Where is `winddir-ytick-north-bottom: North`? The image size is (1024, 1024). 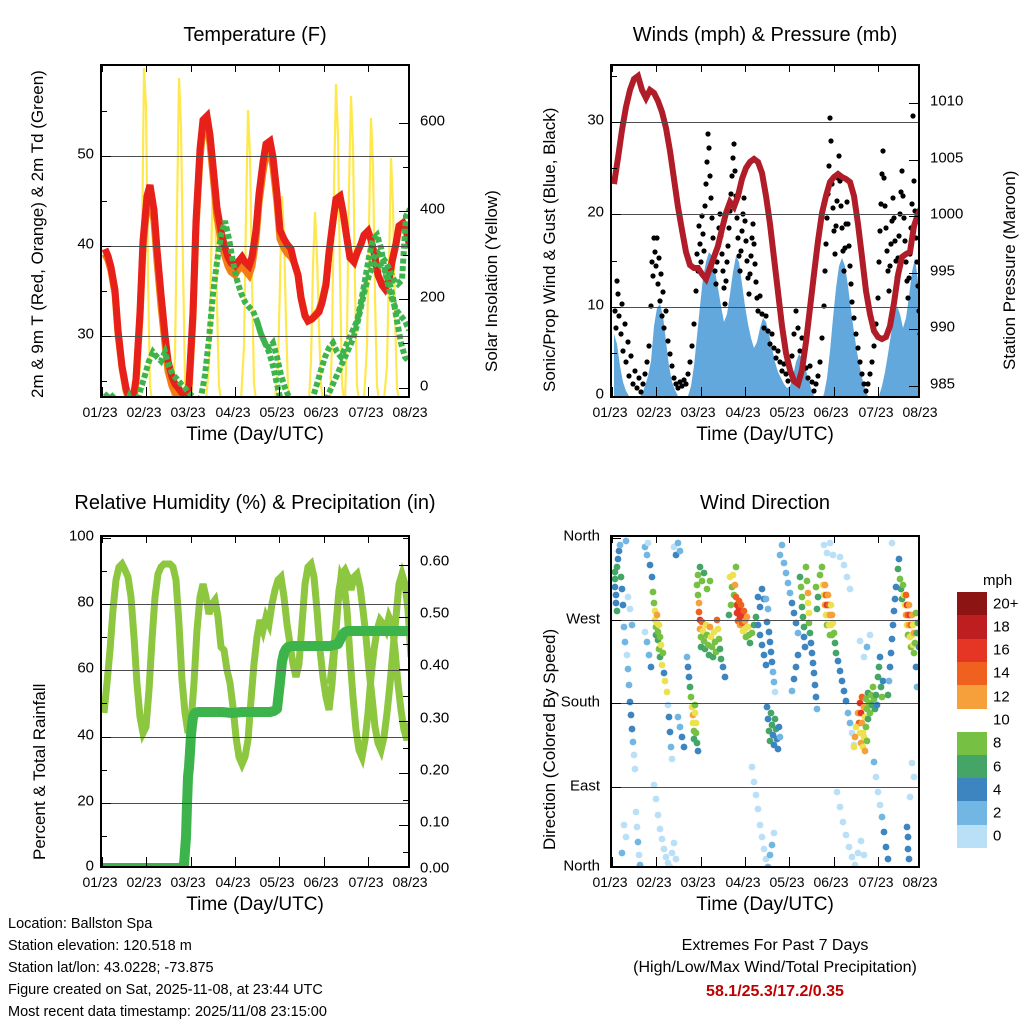 winddir-ytick-north-bottom: North is located at coordinates (581, 866).